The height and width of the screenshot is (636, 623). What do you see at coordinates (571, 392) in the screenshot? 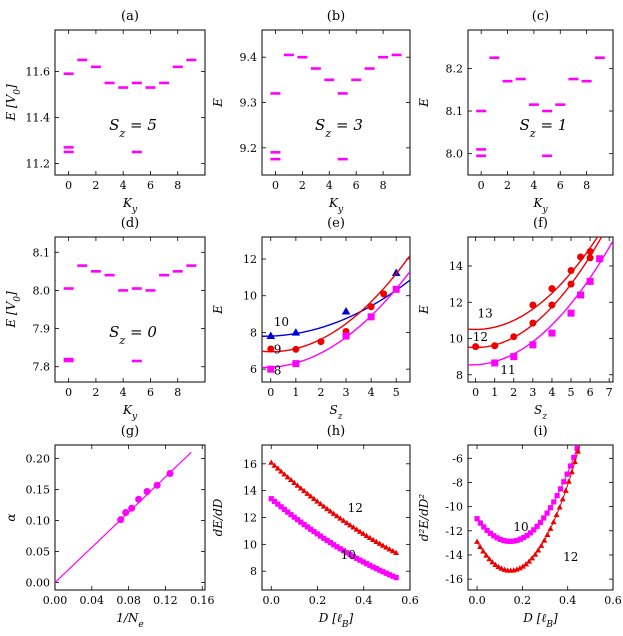
I see `x-tick-label: 5` at bounding box center [571, 392].